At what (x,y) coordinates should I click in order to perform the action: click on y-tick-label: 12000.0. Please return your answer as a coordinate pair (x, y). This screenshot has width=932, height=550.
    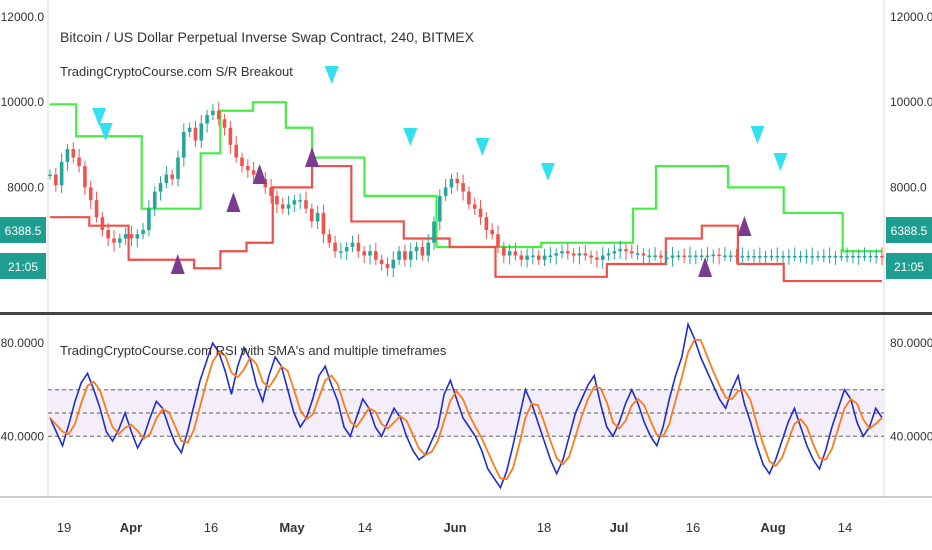
    Looking at the image, I should click on (23, 17).